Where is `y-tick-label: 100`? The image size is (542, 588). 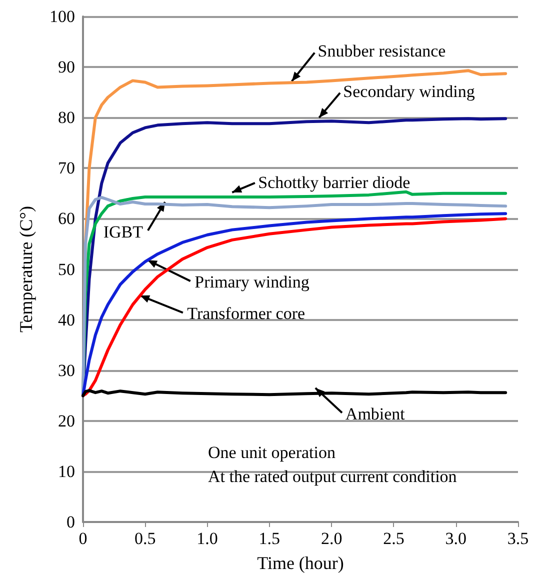 y-tick-label: 100 is located at coordinates (62, 16).